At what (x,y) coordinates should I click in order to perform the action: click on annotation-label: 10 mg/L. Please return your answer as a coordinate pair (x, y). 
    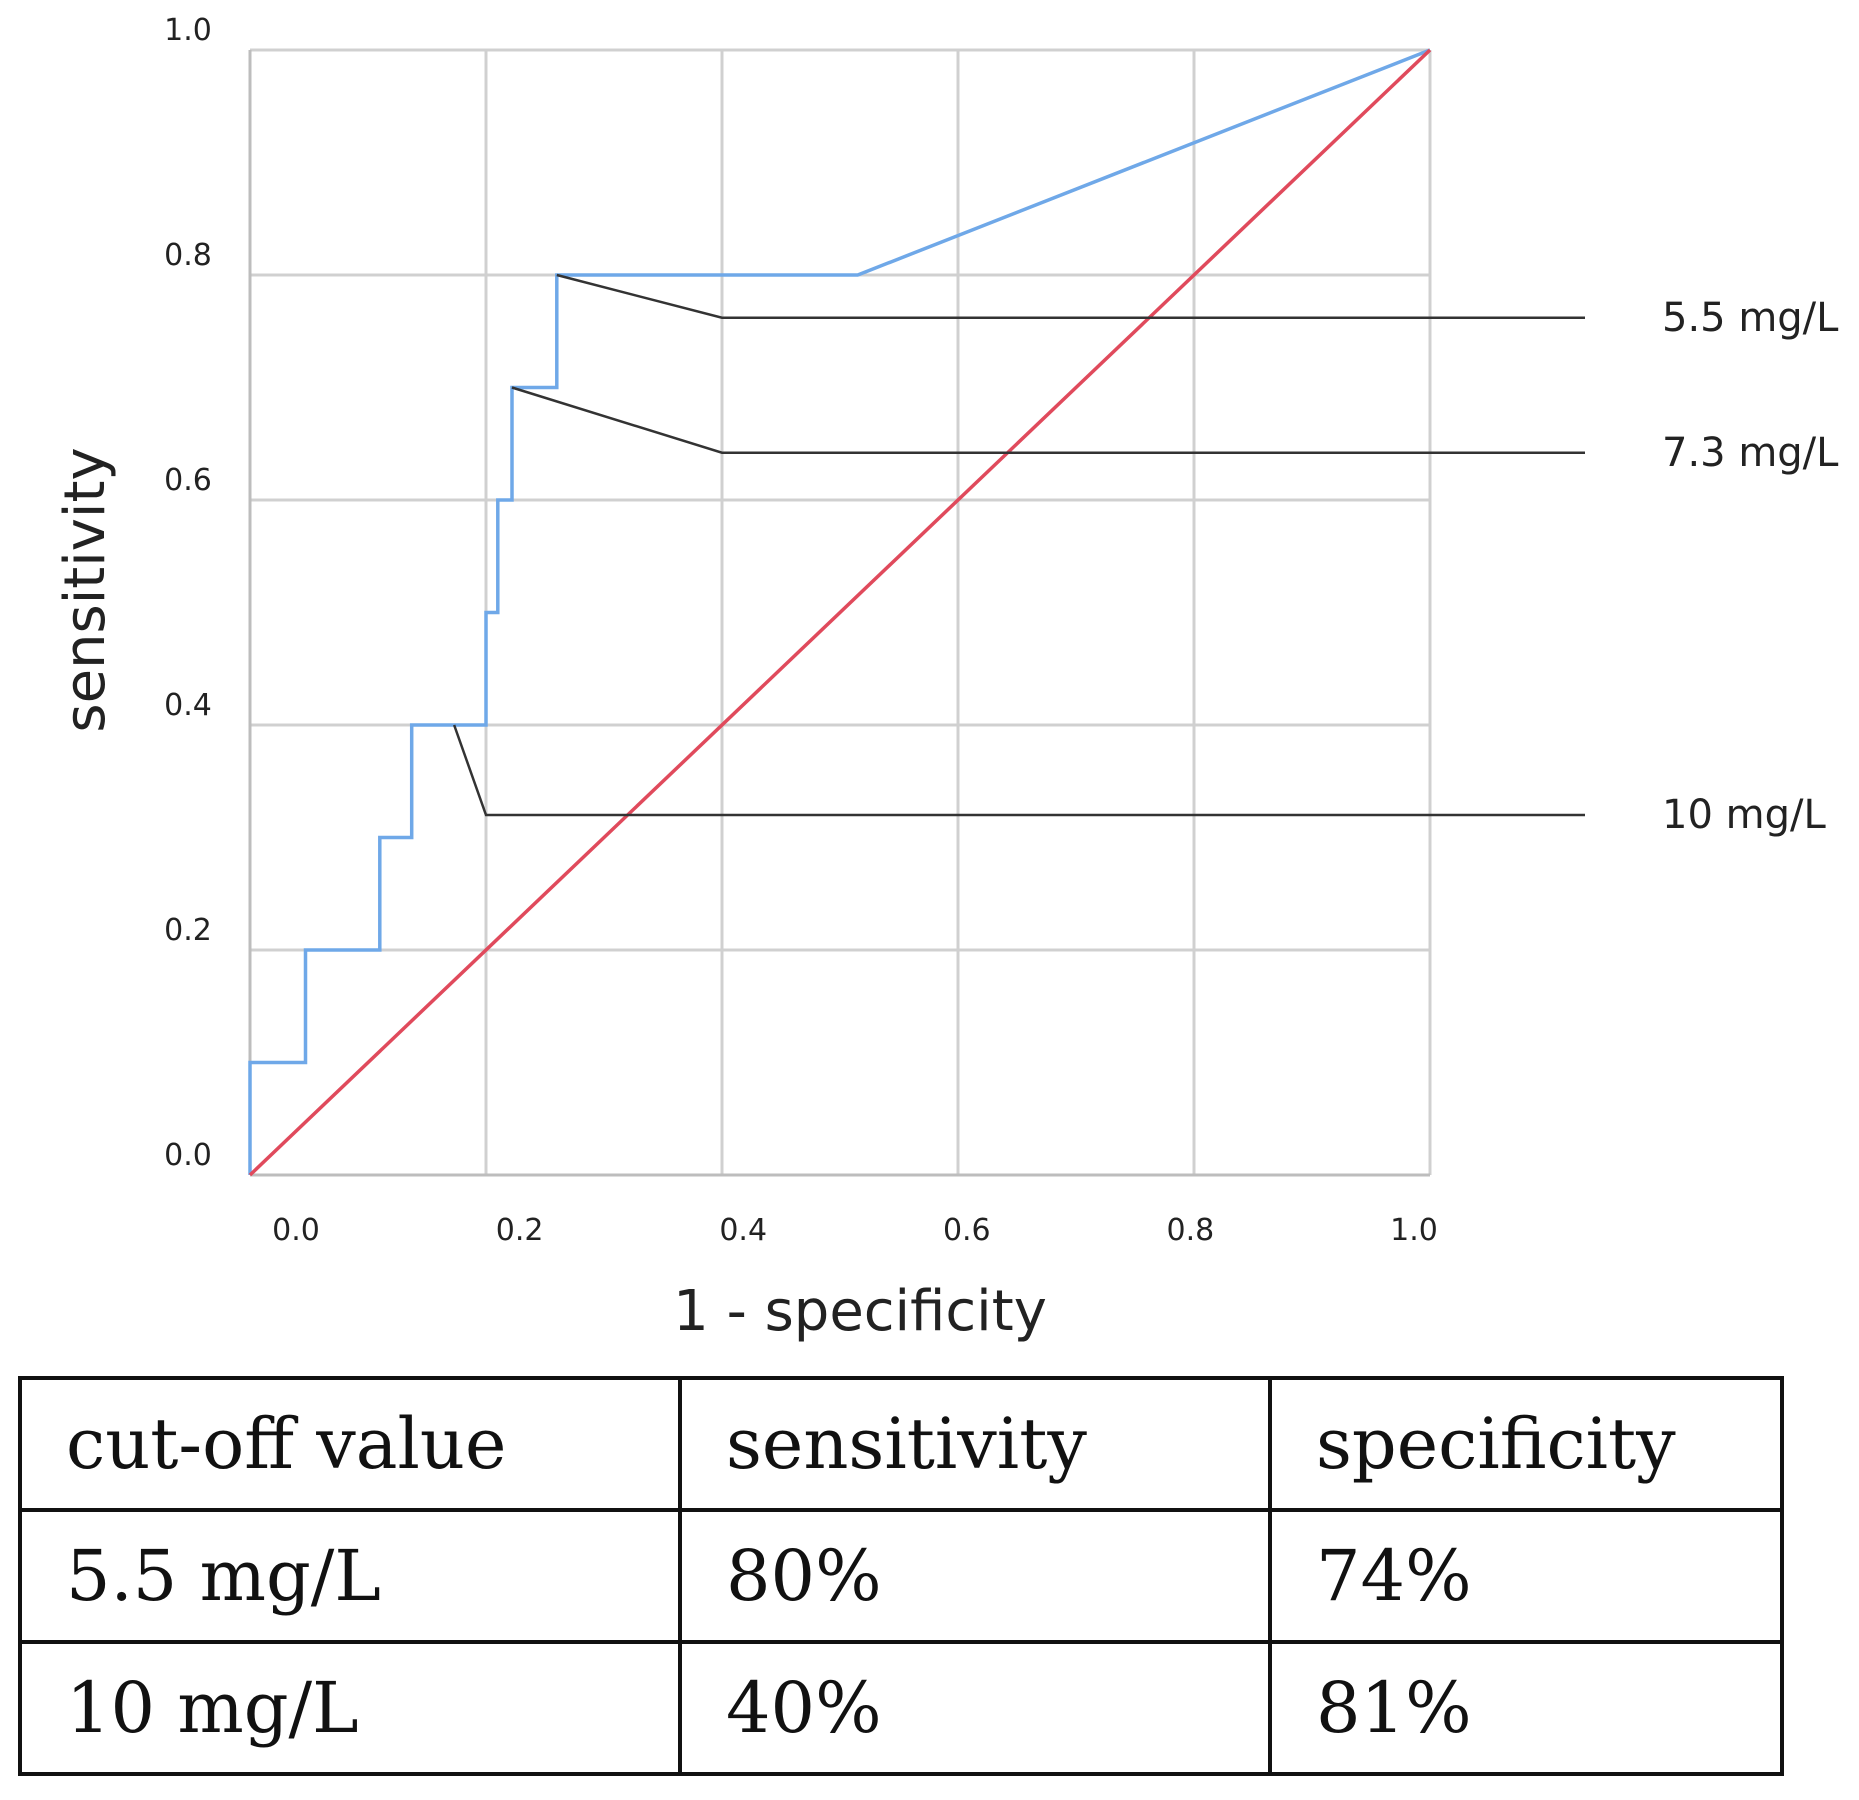
    Looking at the image, I should click on (1744, 815).